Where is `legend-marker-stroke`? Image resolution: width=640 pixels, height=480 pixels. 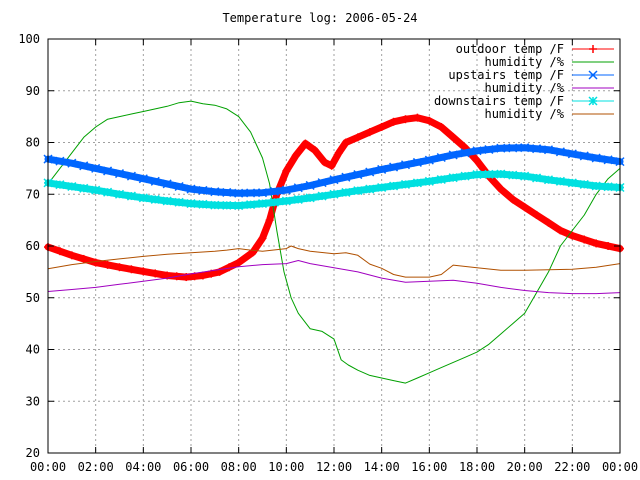
legend-marker-stroke is located at coordinates (593, 101).